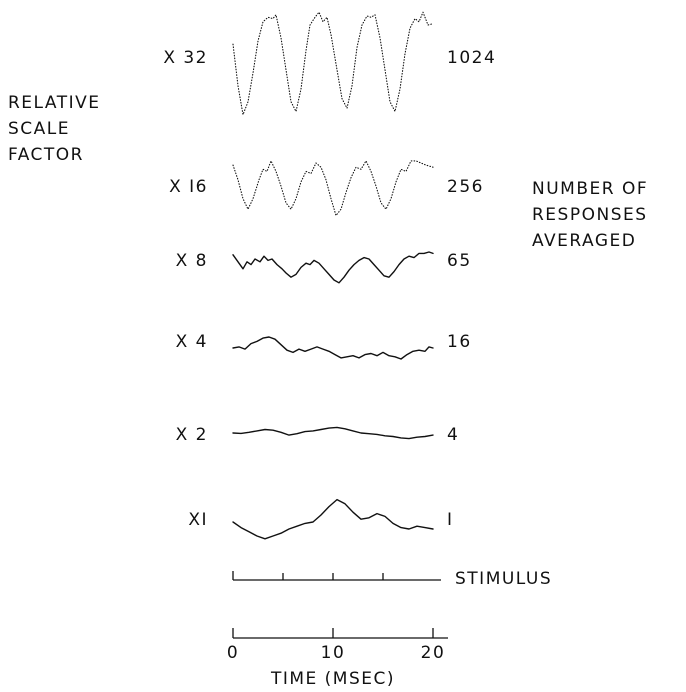  I want to click on time-axis: 0 10 20 TIME (MSEC), so click(337, 658).